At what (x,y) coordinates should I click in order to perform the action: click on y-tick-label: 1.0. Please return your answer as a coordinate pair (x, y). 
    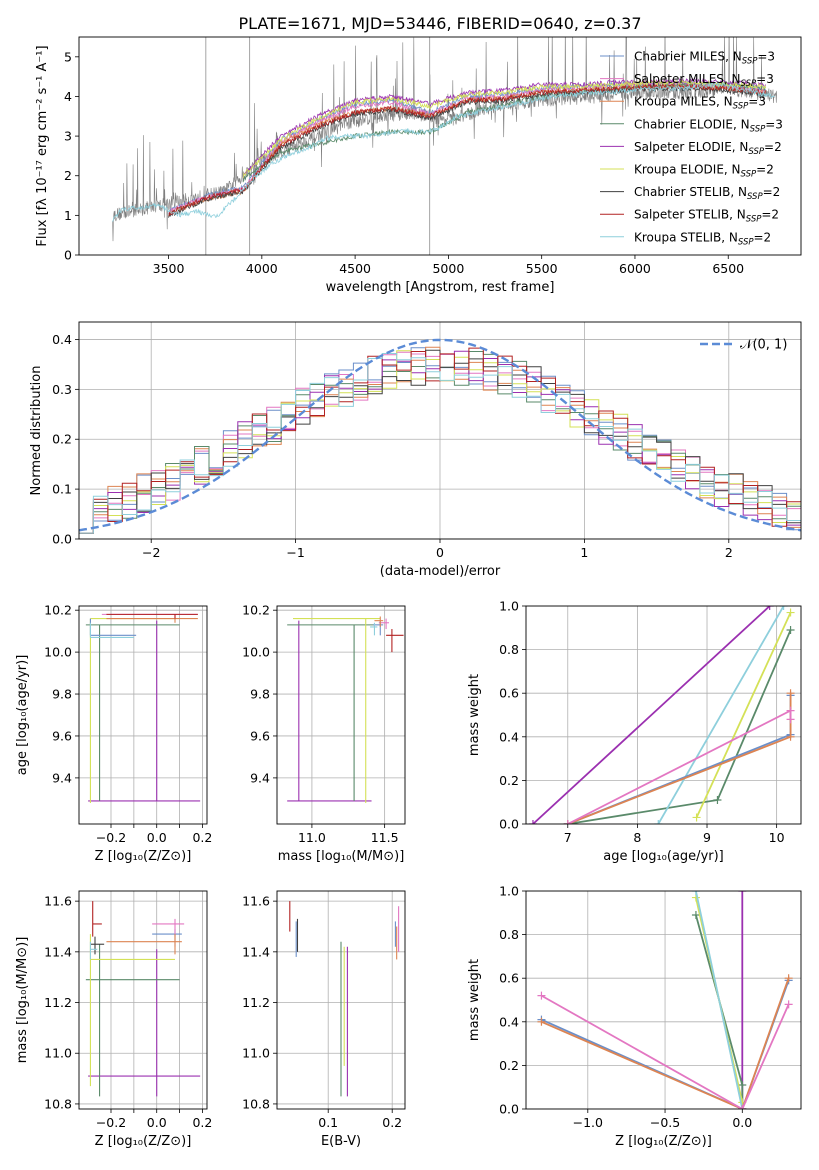
    Looking at the image, I should click on (509, 606).